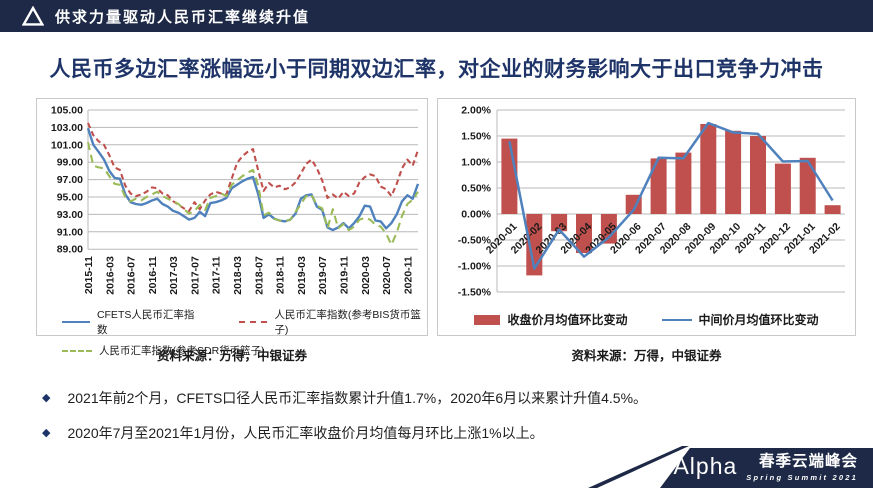 This screenshot has width=873, height=488. I want to click on svg-text: 89.00, so click(70, 250).